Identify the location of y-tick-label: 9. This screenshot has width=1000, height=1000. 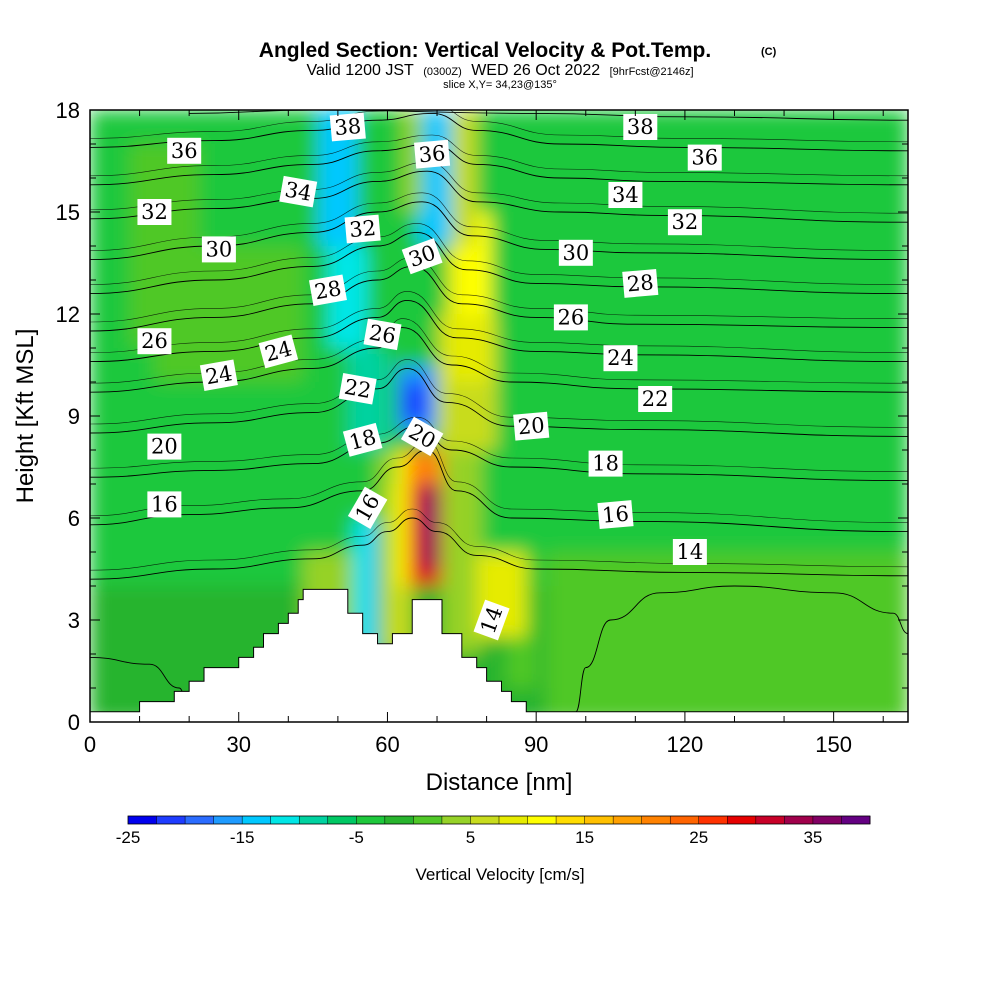
(74, 416).